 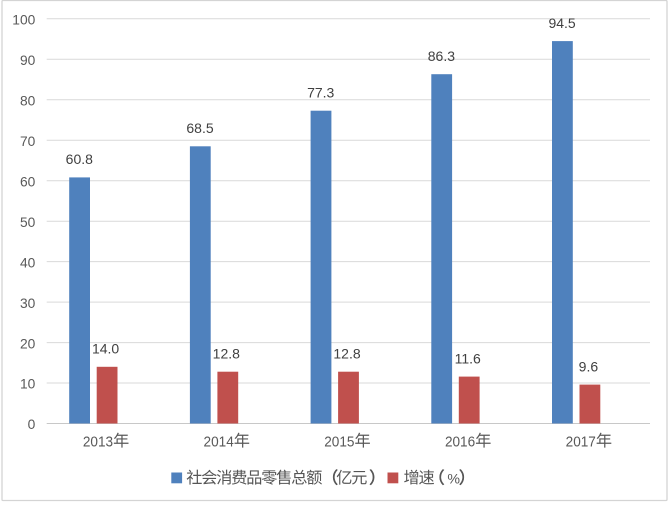 What do you see at coordinates (339, 442) in the screenshot?
I see `svg-text: 2015` at bounding box center [339, 442].